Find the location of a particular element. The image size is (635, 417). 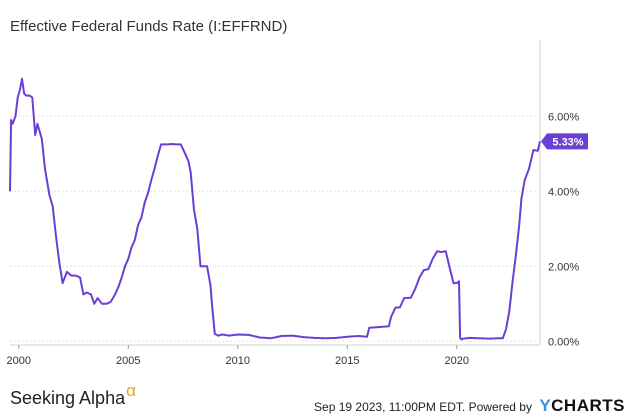

ycharts-wordmark: CHARTS is located at coordinates (588, 405).